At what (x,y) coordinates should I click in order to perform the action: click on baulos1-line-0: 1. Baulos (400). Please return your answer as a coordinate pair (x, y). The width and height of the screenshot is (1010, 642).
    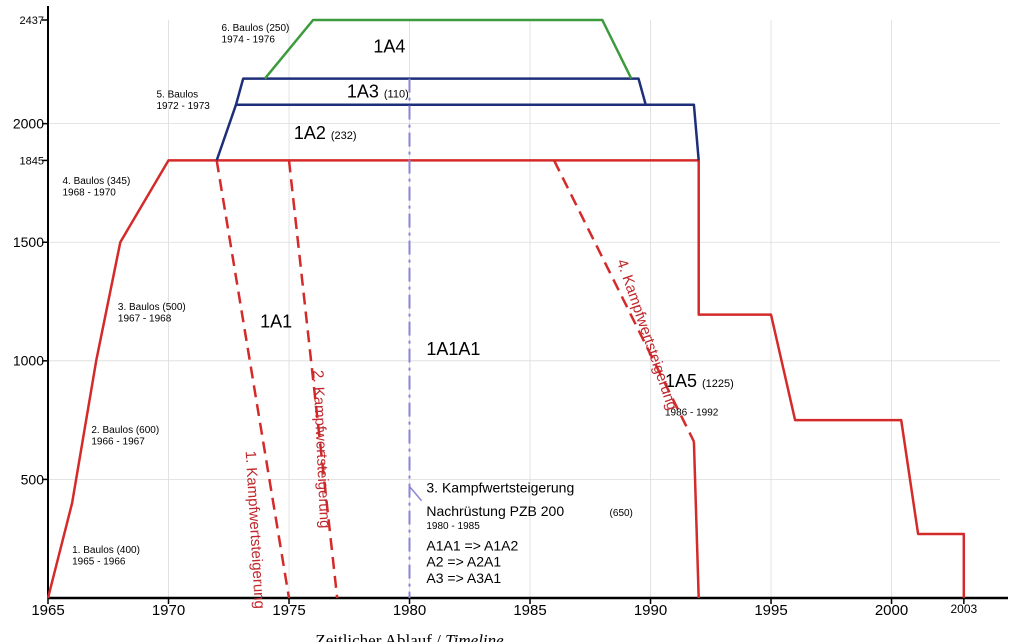
    Looking at the image, I should click on (106, 550).